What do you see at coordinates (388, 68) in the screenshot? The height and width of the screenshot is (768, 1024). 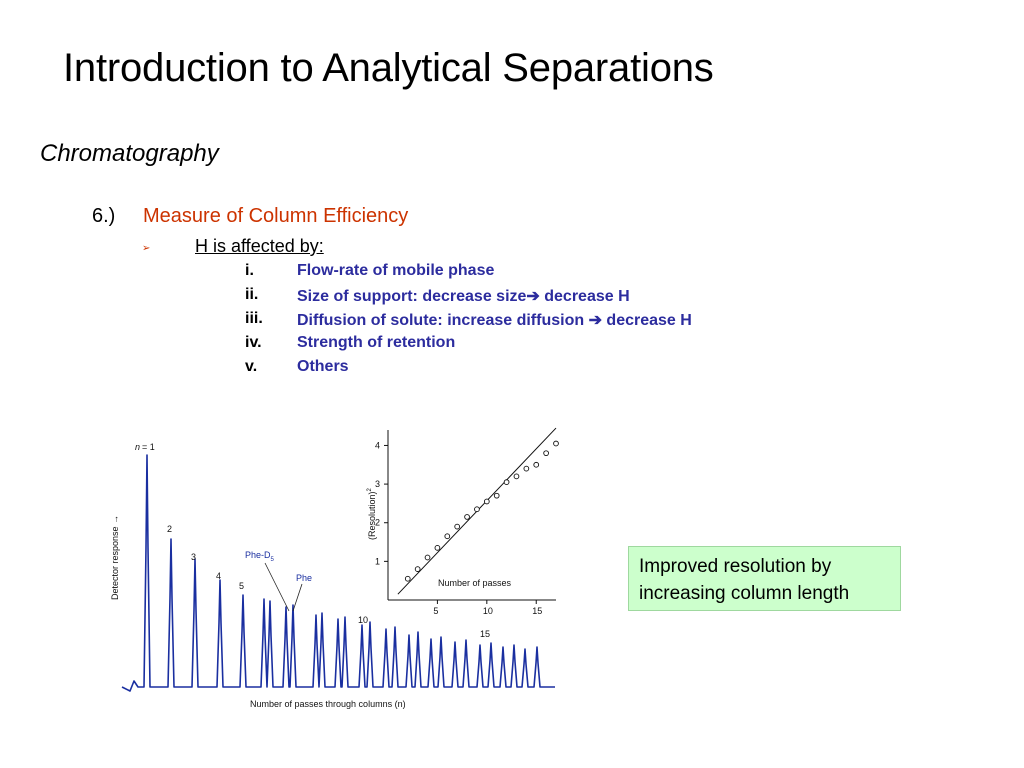 I see `slide-title: Introduction to Analytical Separations` at bounding box center [388, 68].